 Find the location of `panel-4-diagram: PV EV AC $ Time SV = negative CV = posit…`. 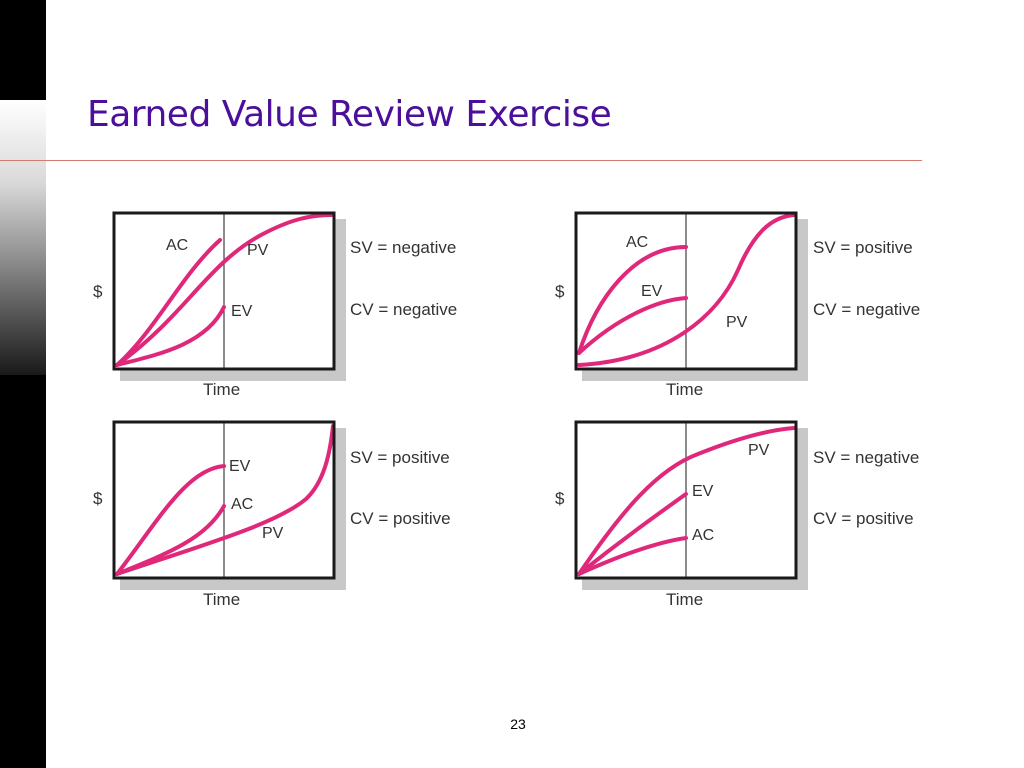

panel-4-diagram: PV EV AC $ Time SV = negative CV = posit… is located at coordinates (737, 514).